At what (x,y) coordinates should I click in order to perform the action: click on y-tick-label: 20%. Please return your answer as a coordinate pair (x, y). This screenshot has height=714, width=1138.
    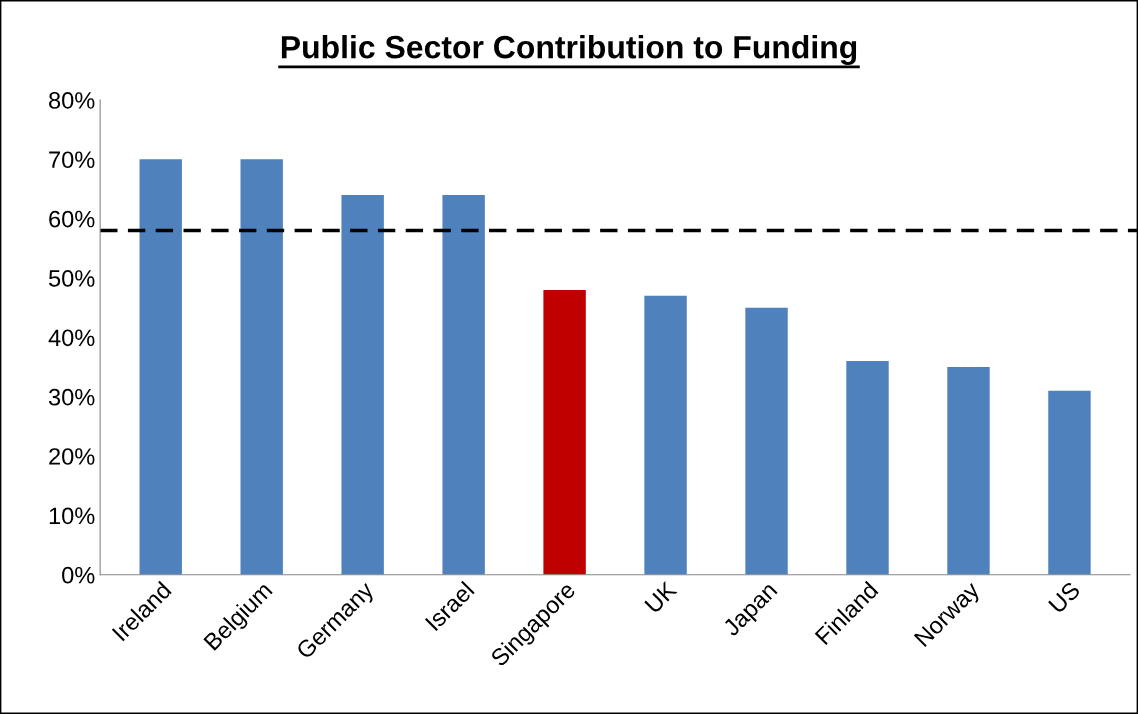
    Looking at the image, I should click on (72, 456).